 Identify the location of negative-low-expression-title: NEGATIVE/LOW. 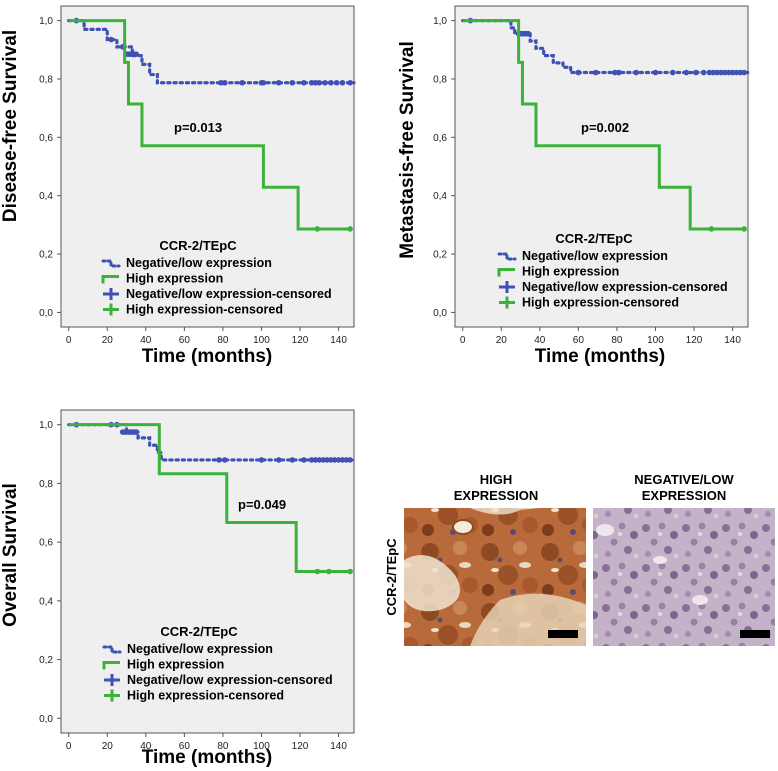
(684, 479).